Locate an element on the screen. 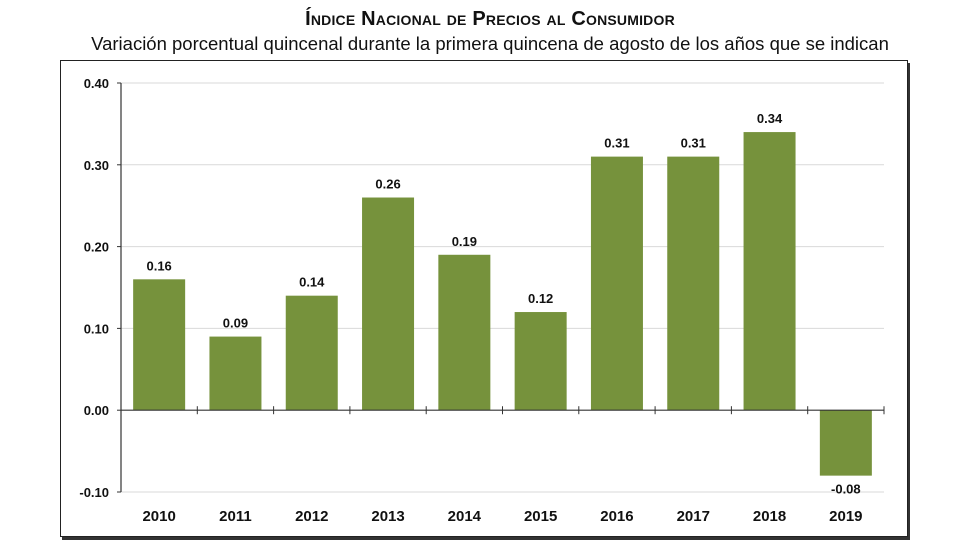  x-tick-label: 2010 is located at coordinates (158, 516).